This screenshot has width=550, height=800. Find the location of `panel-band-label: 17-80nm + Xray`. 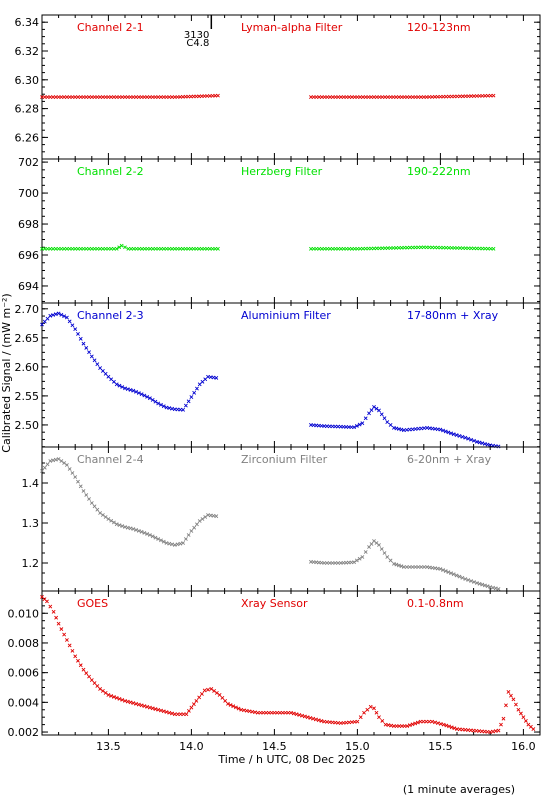

panel-band-label: 17-80nm + Xray is located at coordinates (453, 315).